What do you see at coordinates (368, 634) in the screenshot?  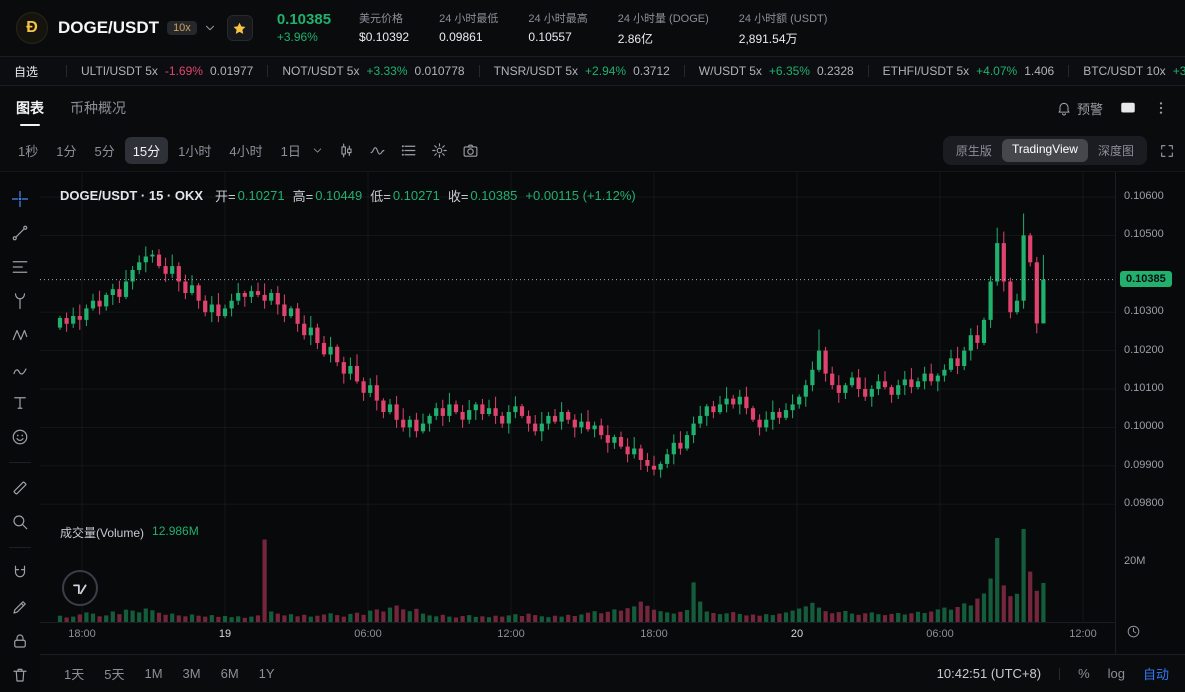 I see `time-tick: 06:00` at bounding box center [368, 634].